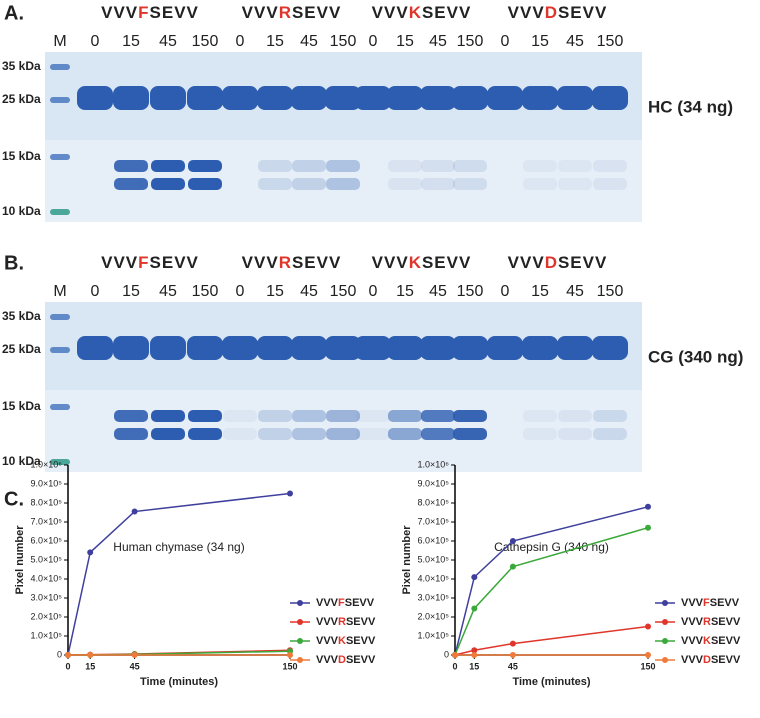  Describe the element at coordinates (46, 521) in the screenshot. I see `y-tick-label: 7.0×10⁵` at that location.